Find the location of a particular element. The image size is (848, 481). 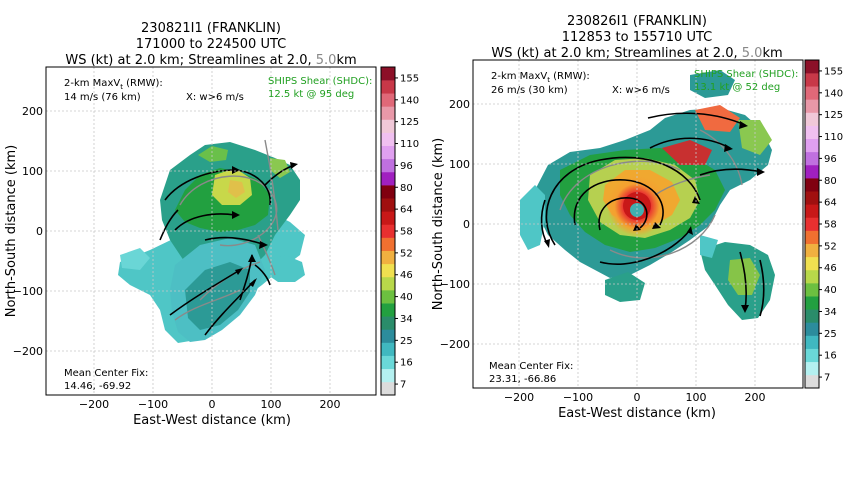

x-axis-label: East-West distance (km) is located at coordinates (212, 420).